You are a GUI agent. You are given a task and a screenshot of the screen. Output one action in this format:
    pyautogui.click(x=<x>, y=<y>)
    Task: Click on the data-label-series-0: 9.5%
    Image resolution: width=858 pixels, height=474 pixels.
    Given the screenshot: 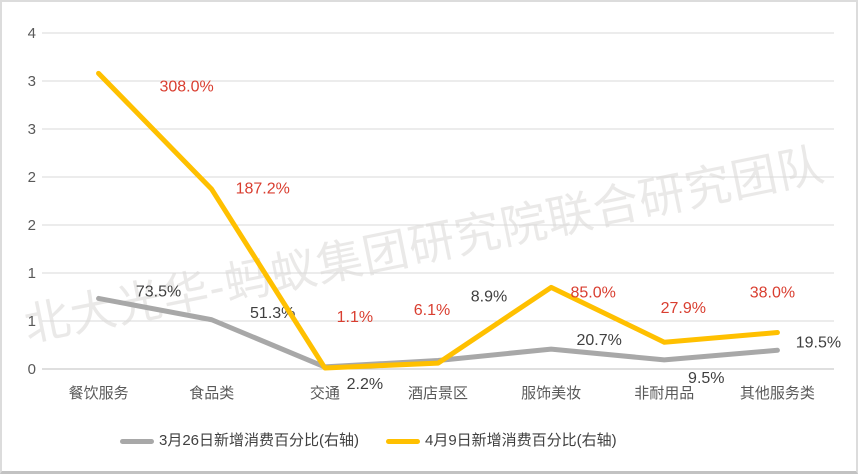 What is the action you would take?
    pyautogui.click(x=706, y=378)
    